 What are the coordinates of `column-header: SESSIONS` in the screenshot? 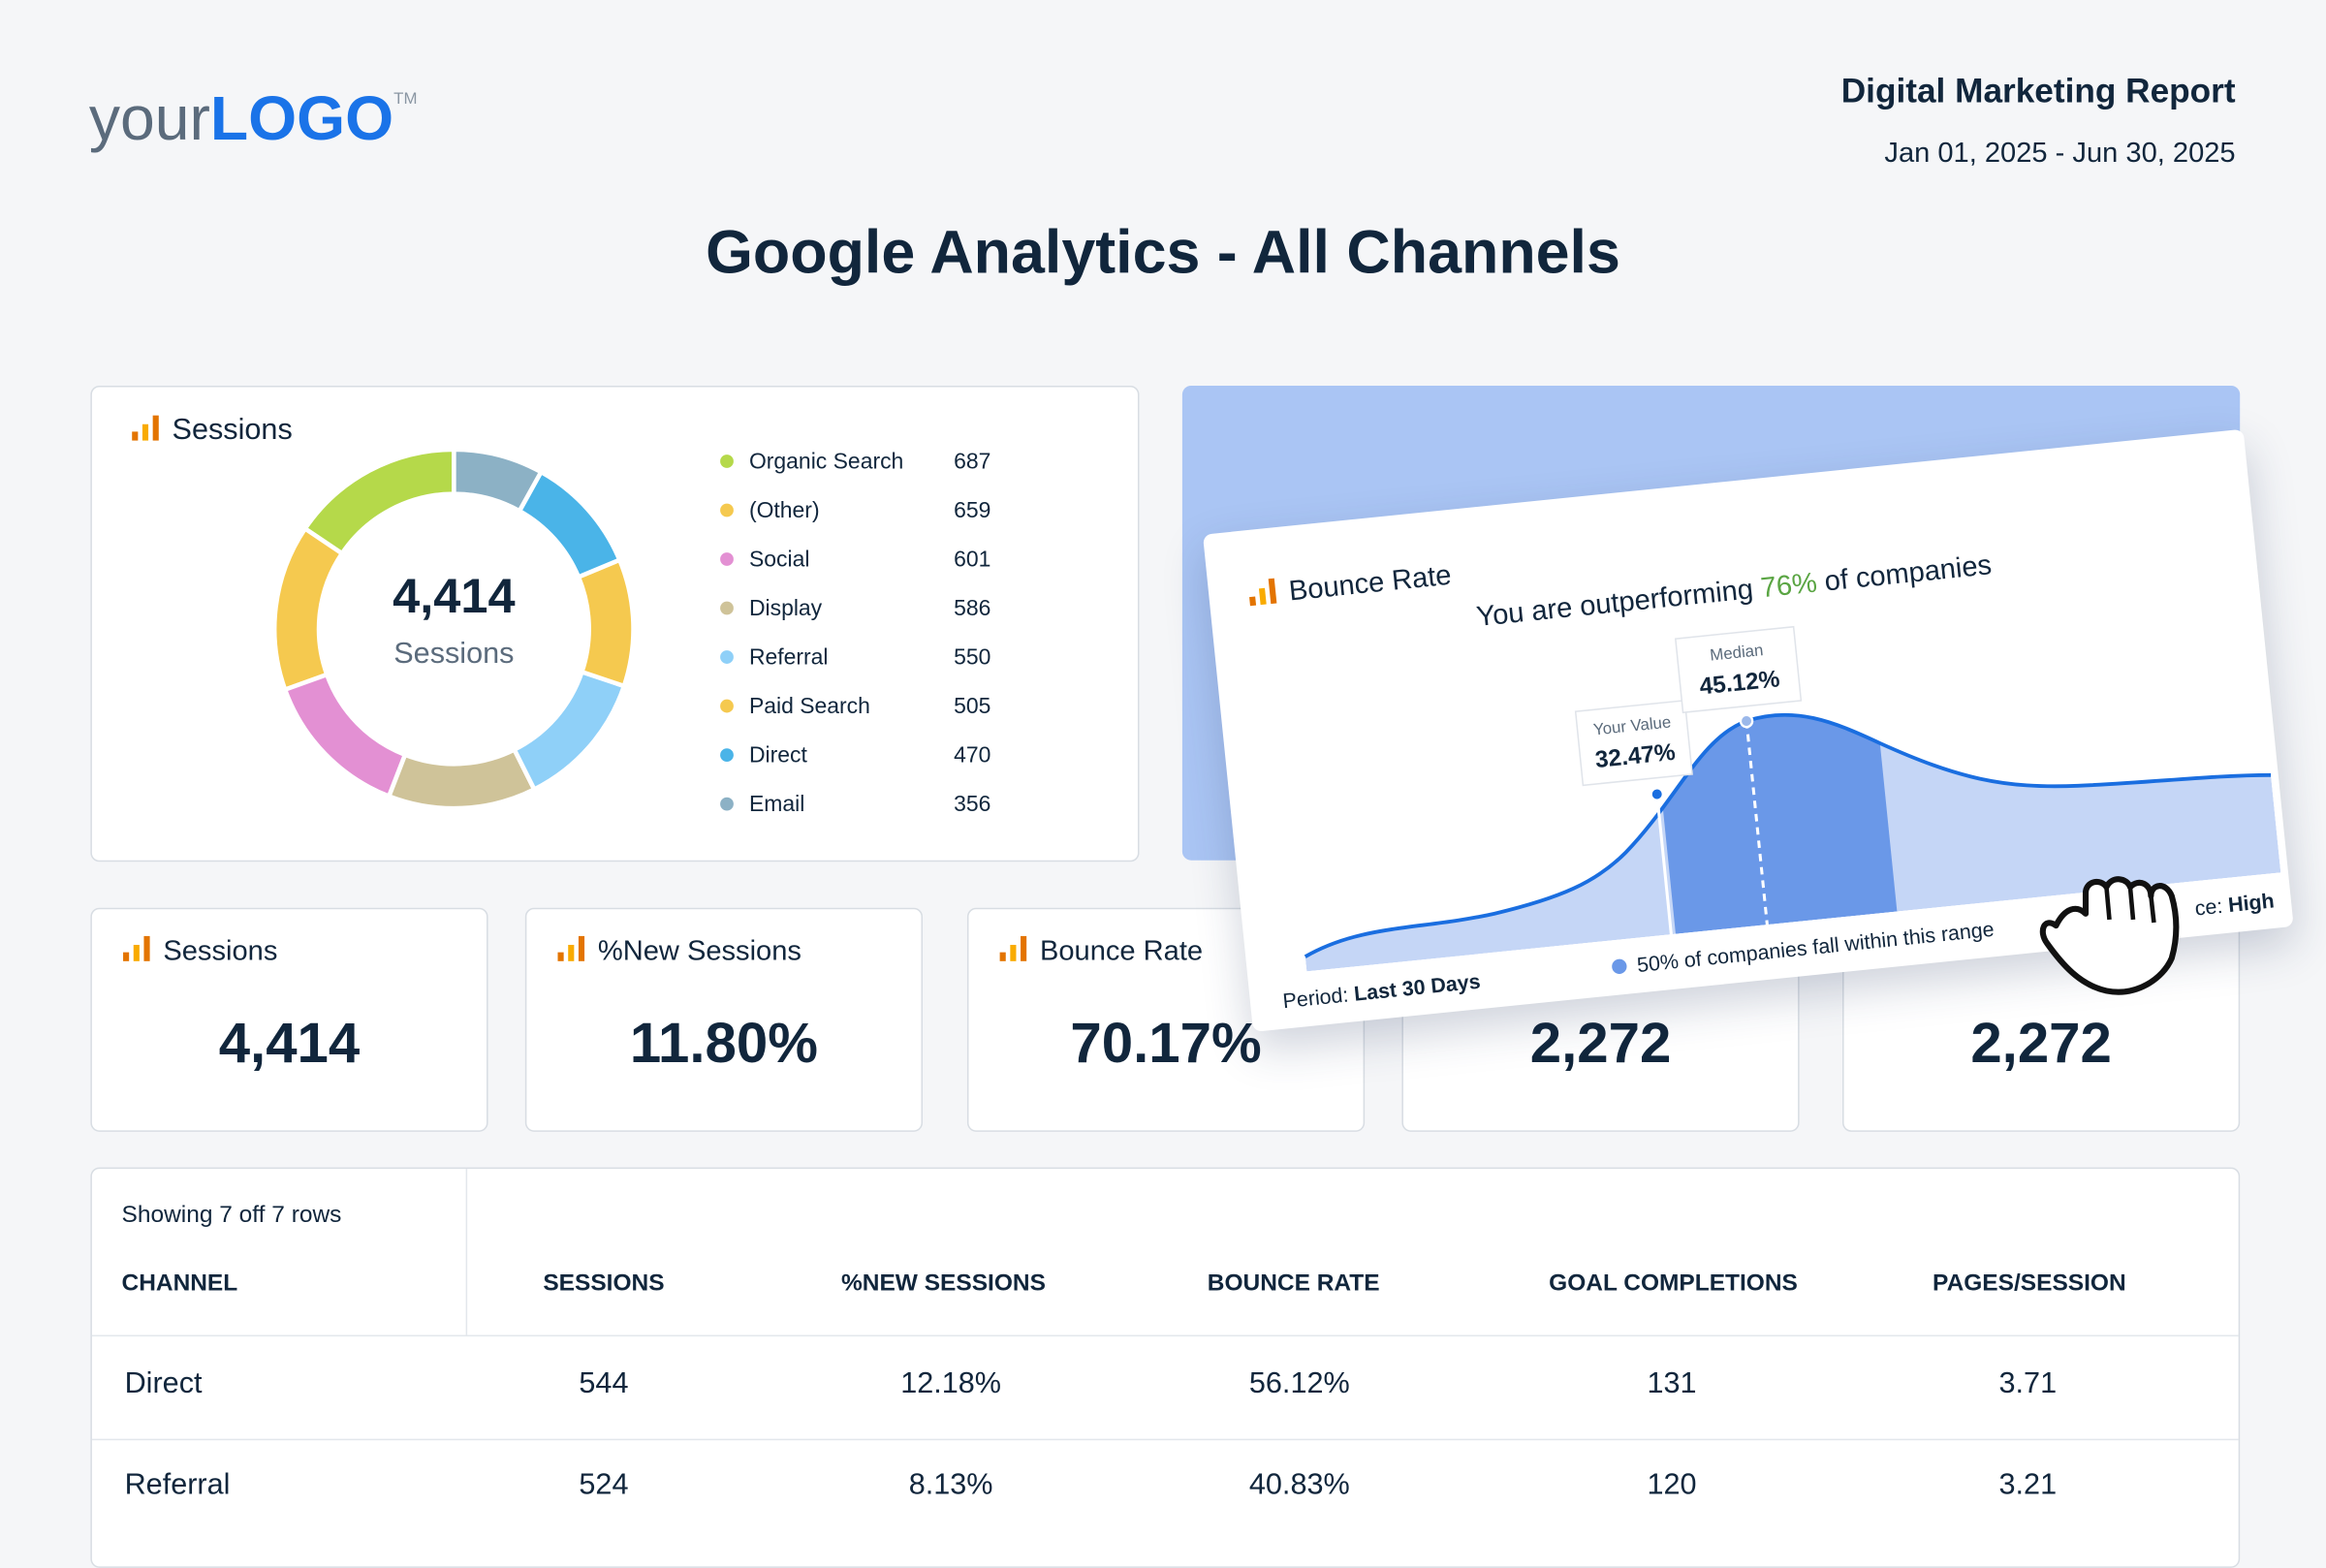 It's located at (604, 1283).